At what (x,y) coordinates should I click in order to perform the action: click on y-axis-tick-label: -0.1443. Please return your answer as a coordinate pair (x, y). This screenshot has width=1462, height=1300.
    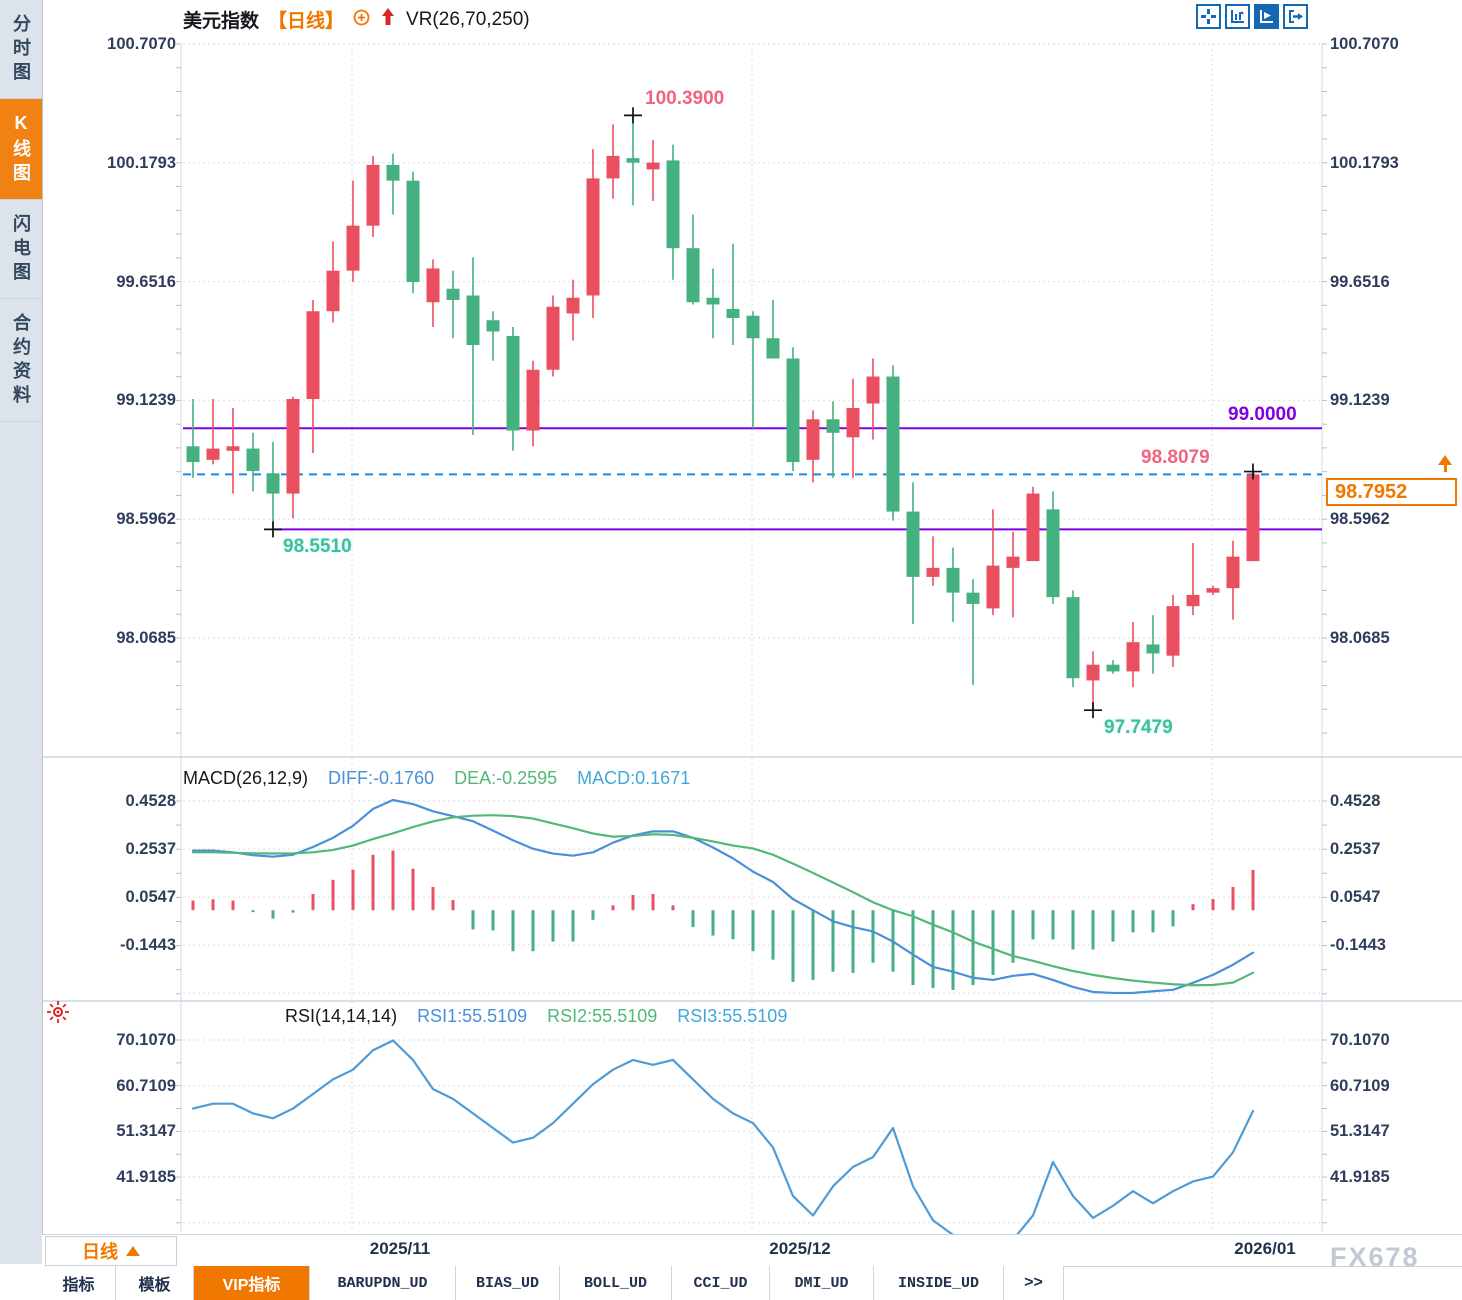
    Looking at the image, I should click on (148, 945).